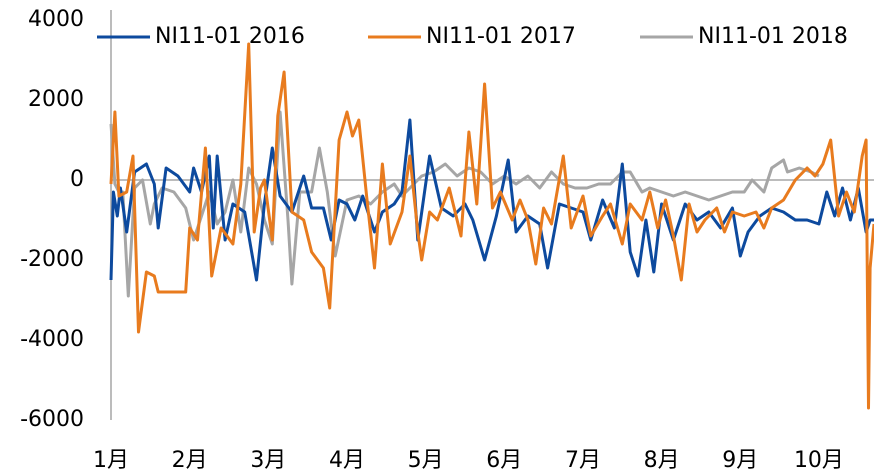 The height and width of the screenshot is (474, 874). What do you see at coordinates (56, 99) in the screenshot?
I see `y-tick-label: 2000` at bounding box center [56, 99].